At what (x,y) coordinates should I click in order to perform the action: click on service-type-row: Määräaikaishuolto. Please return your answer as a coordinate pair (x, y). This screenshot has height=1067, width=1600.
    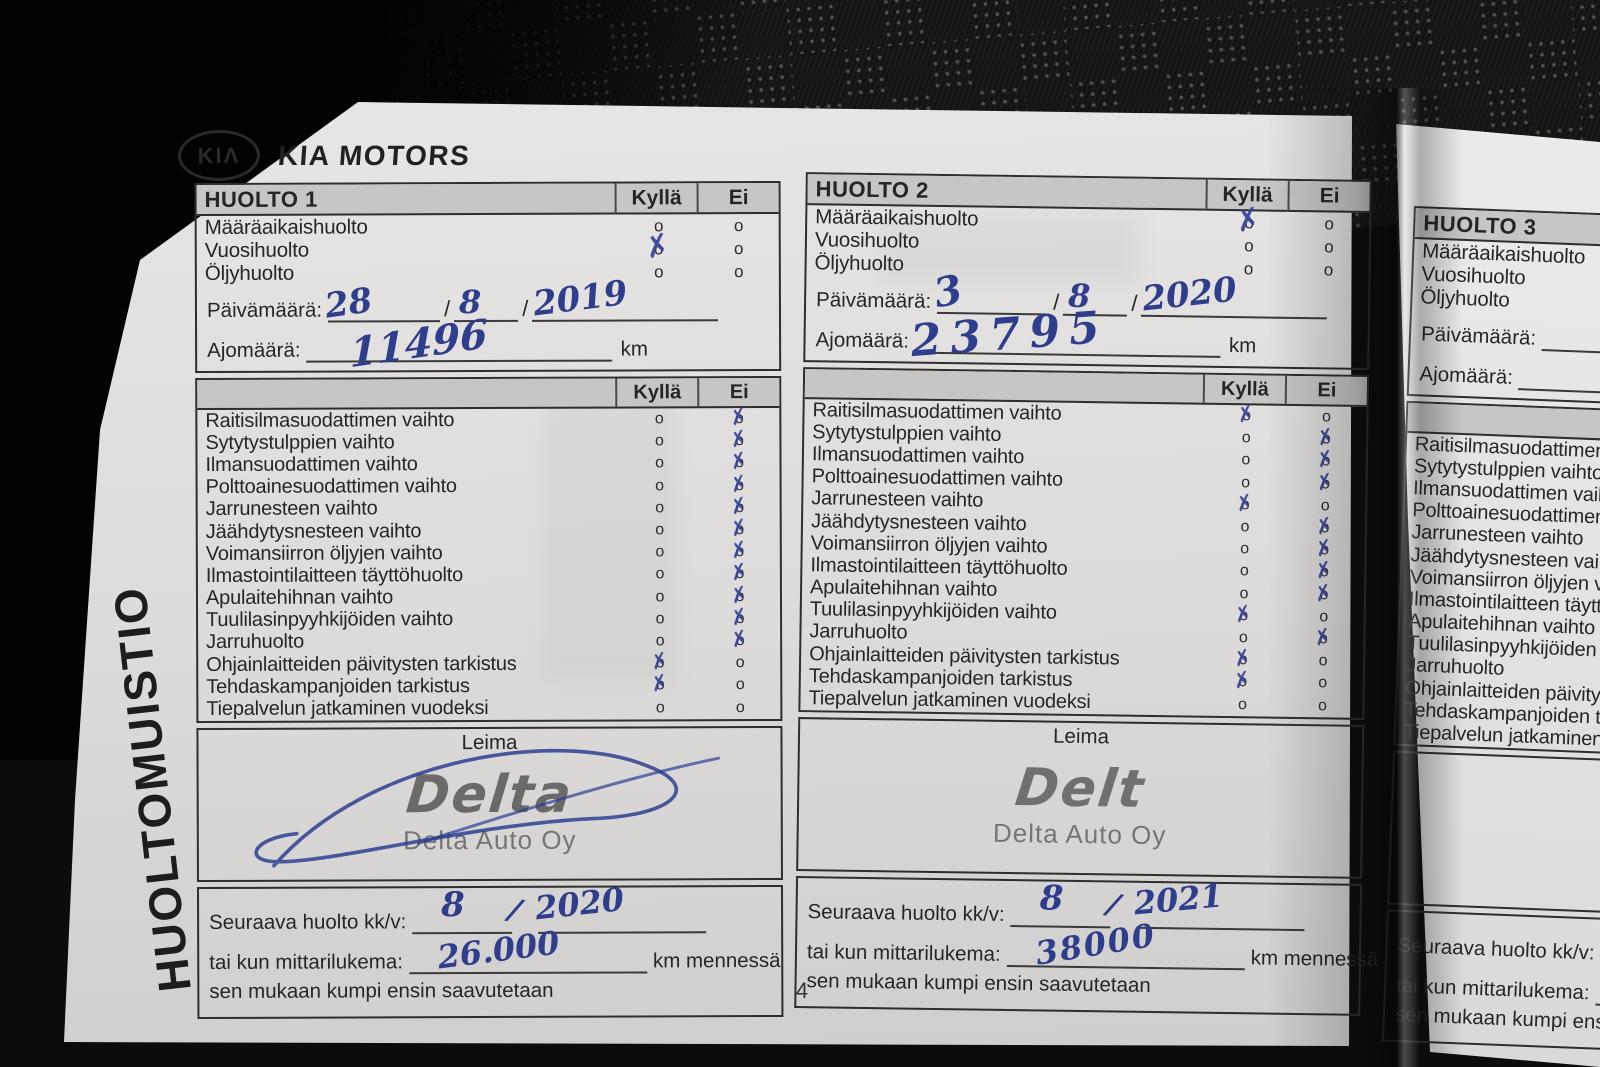
    Looking at the image, I should click on (488, 226).